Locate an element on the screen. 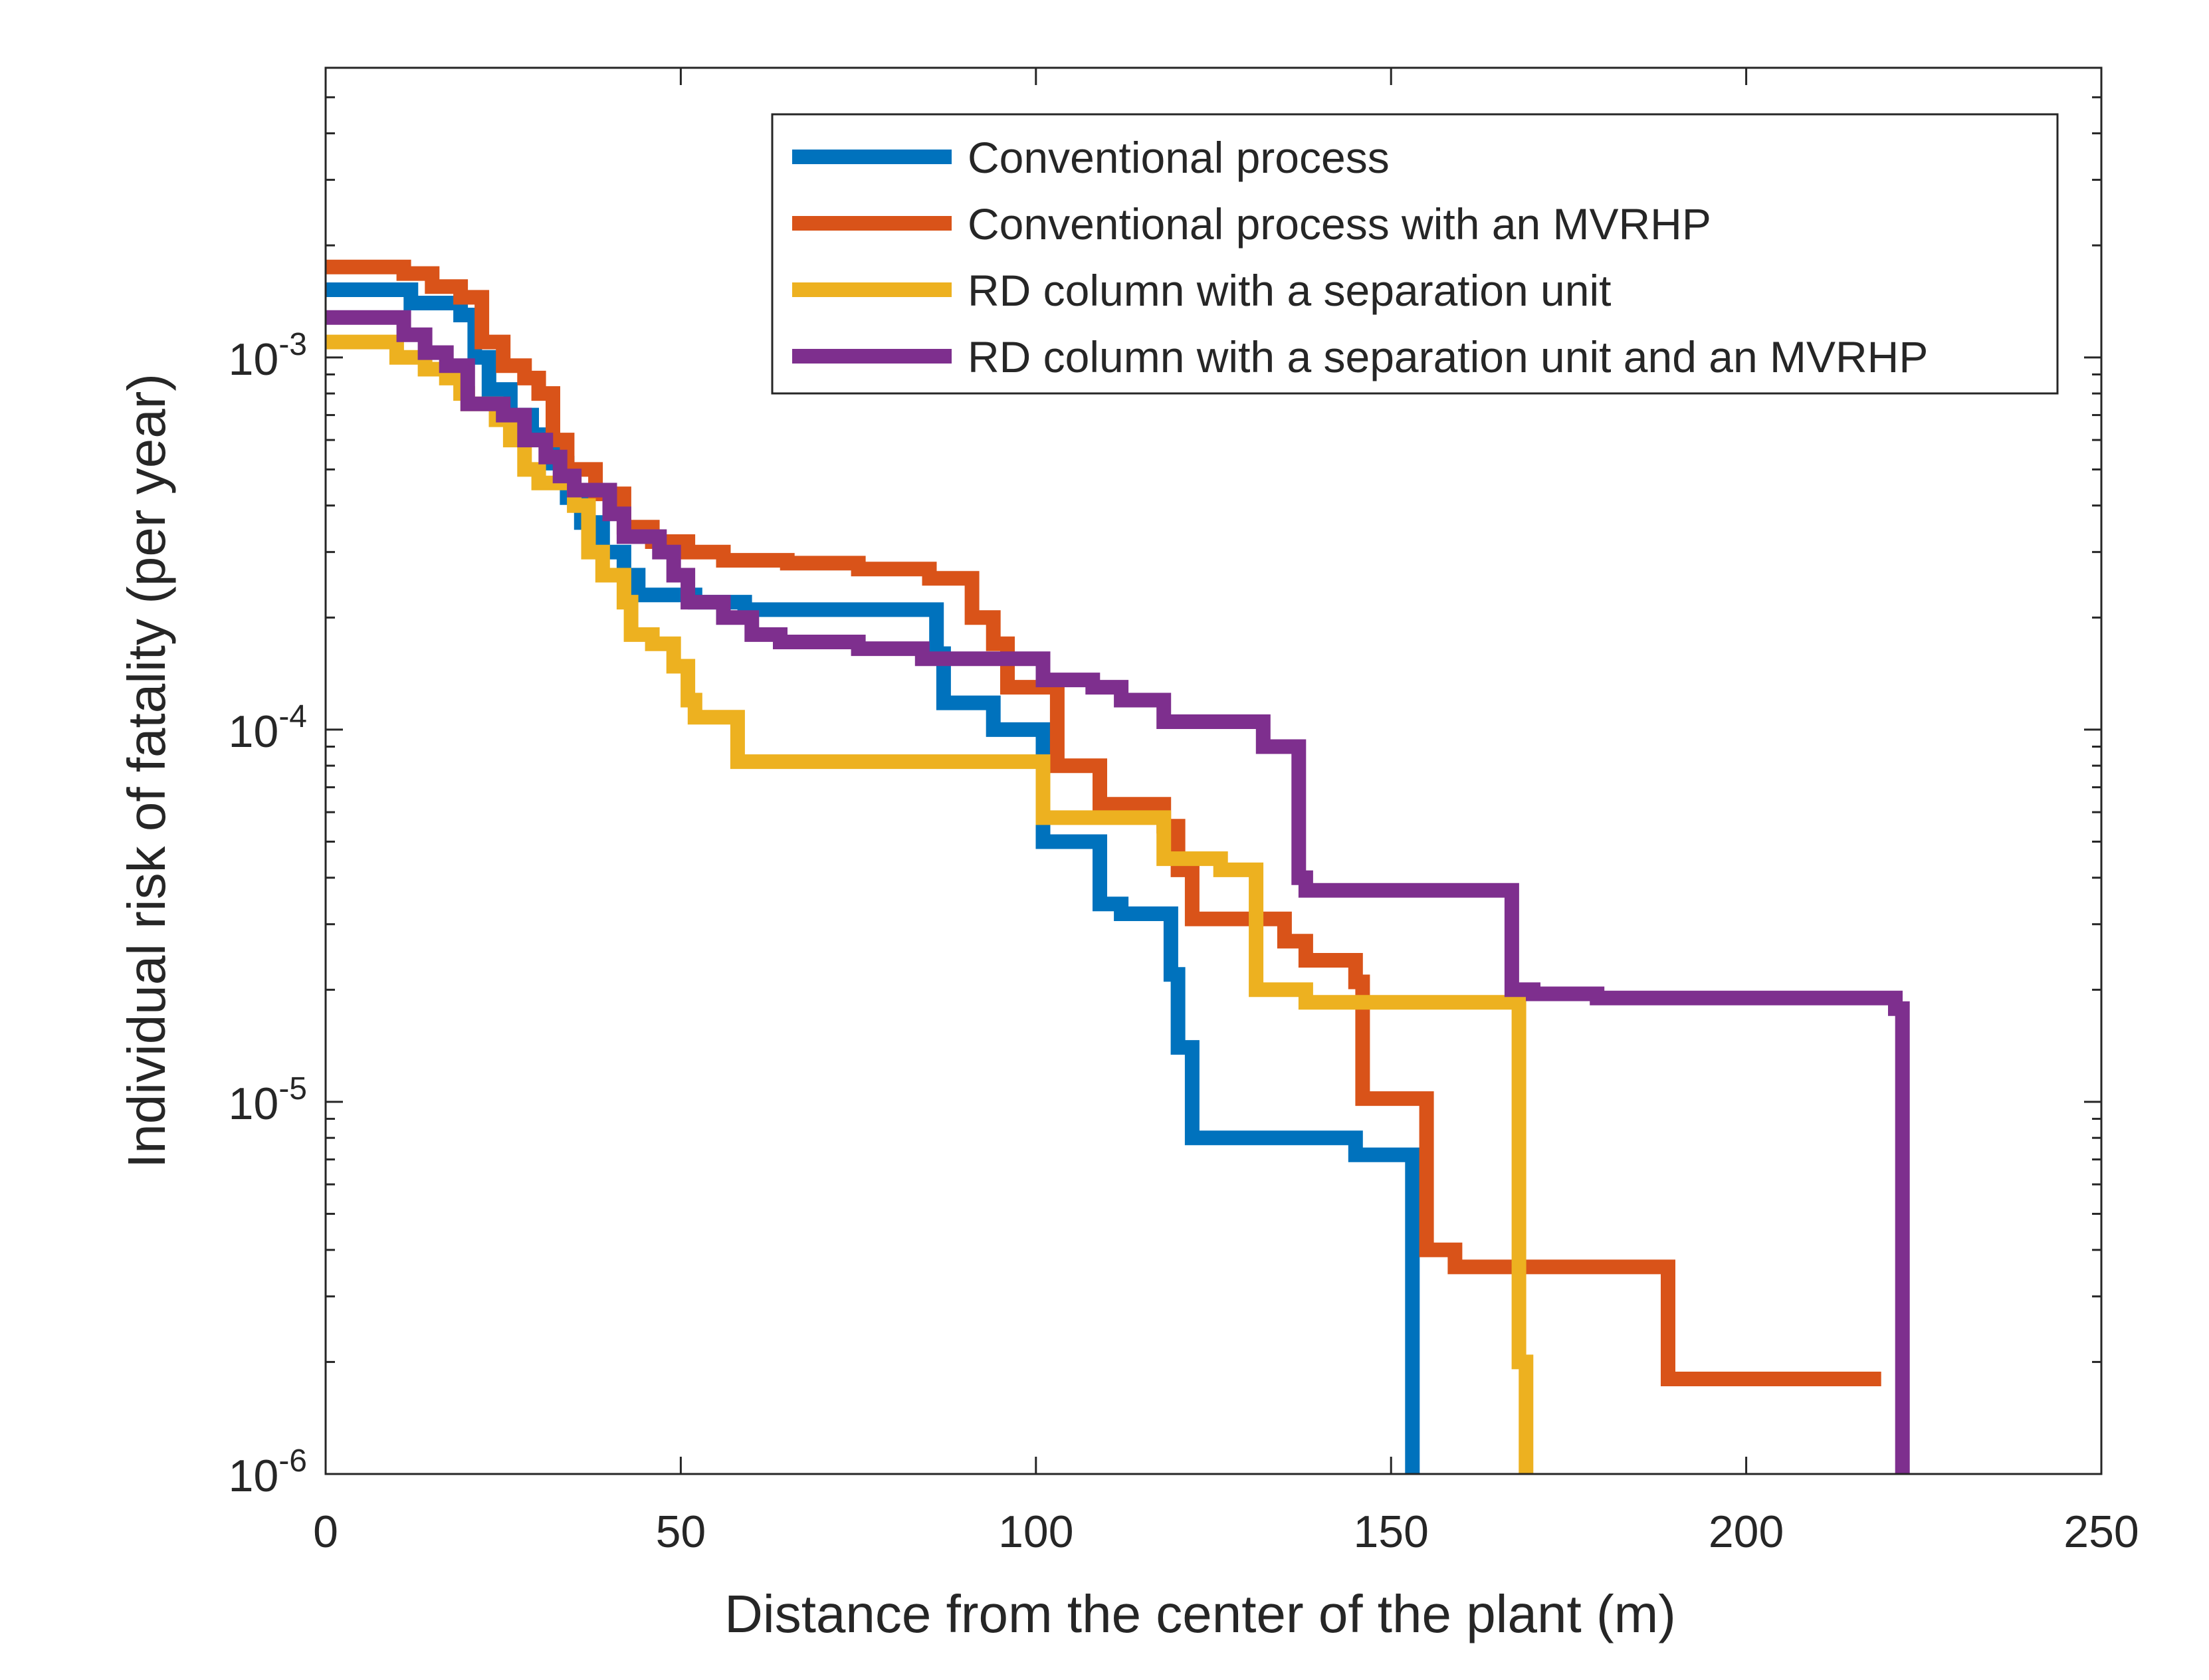 The image size is (2209, 1680). y-tick-exponent: -6 is located at coordinates (292, 1461).